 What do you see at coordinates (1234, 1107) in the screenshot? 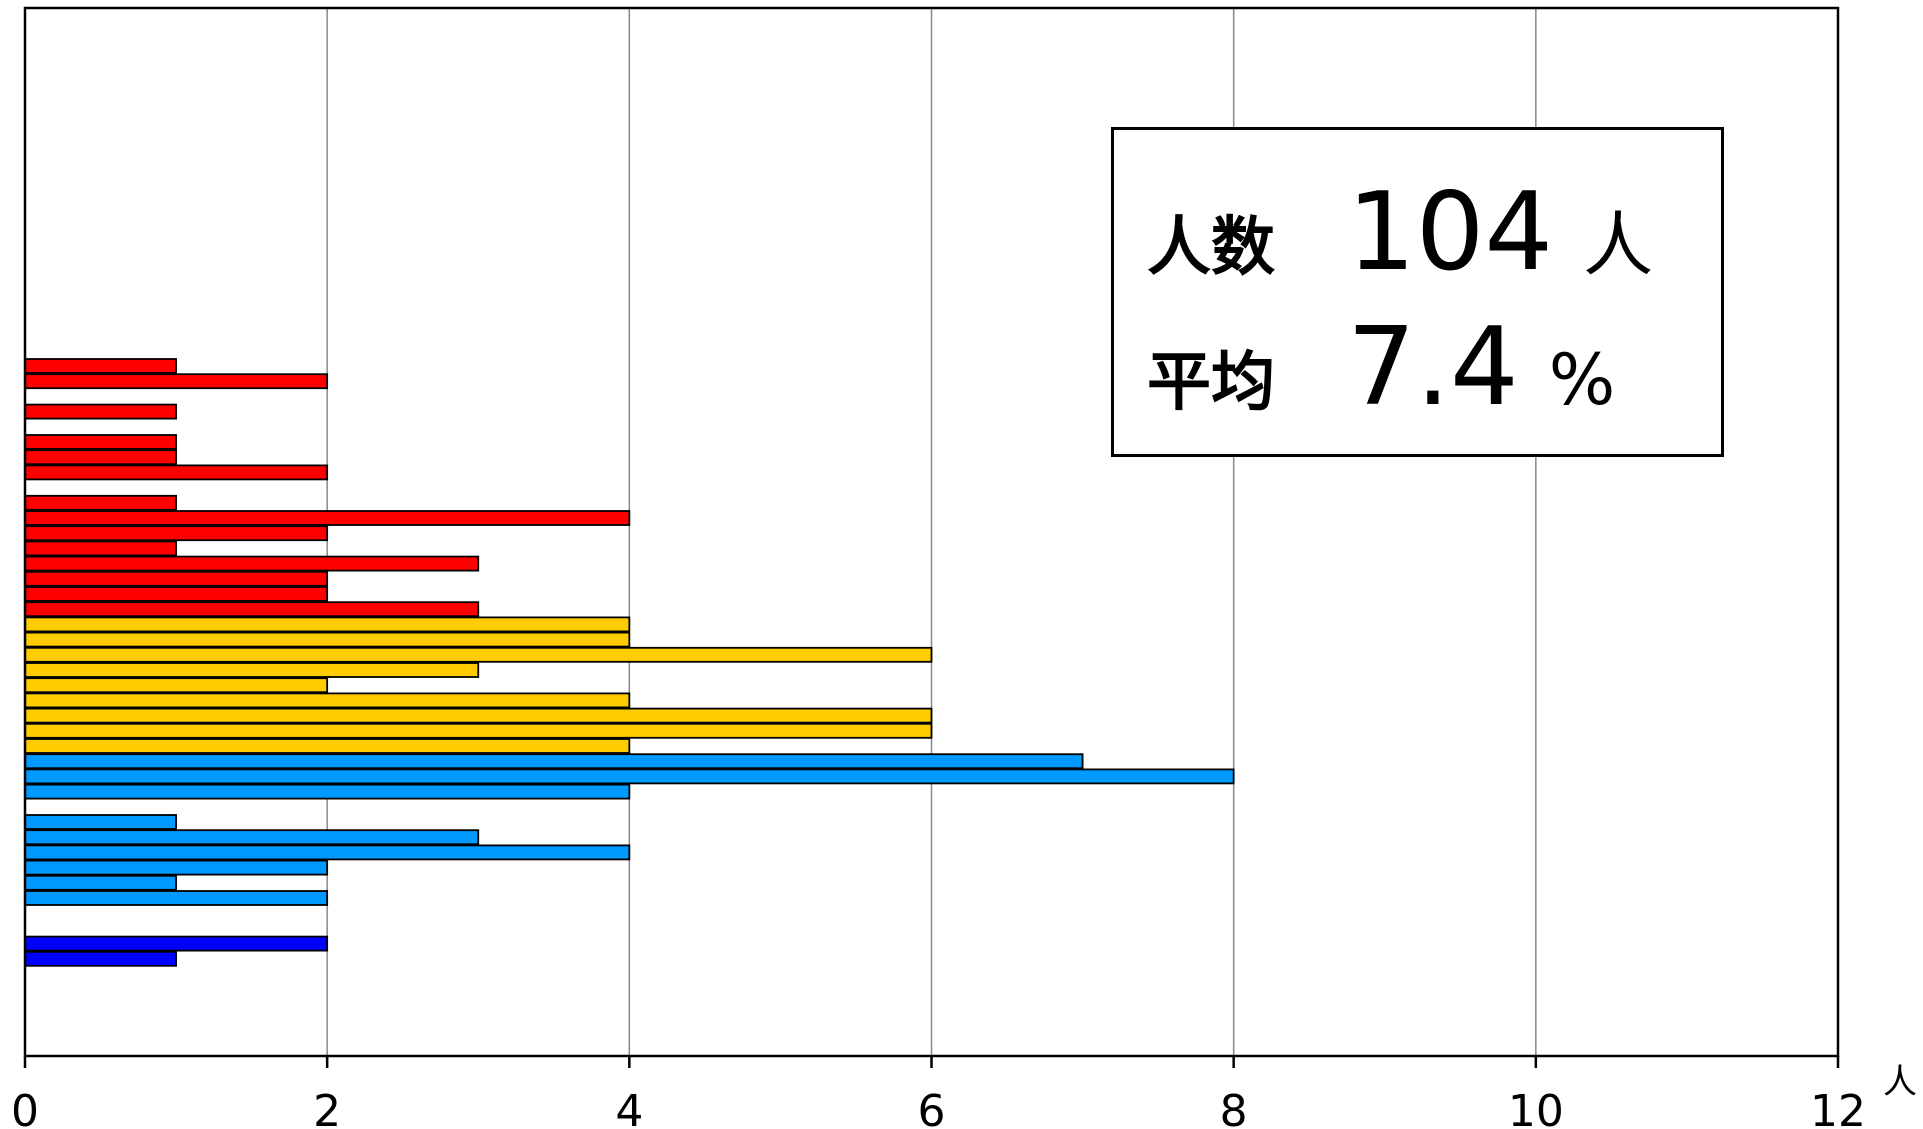
I see `x-tick-label-8: 8` at bounding box center [1234, 1107].